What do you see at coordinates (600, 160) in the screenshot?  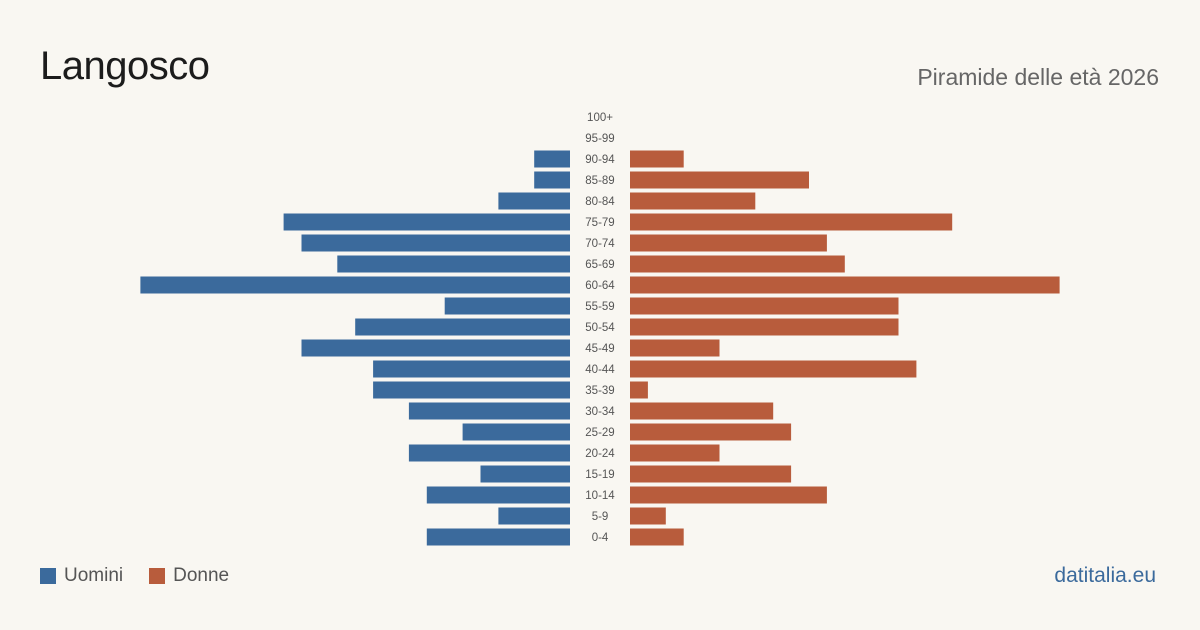 I see `age-group-label: 90-94` at bounding box center [600, 160].